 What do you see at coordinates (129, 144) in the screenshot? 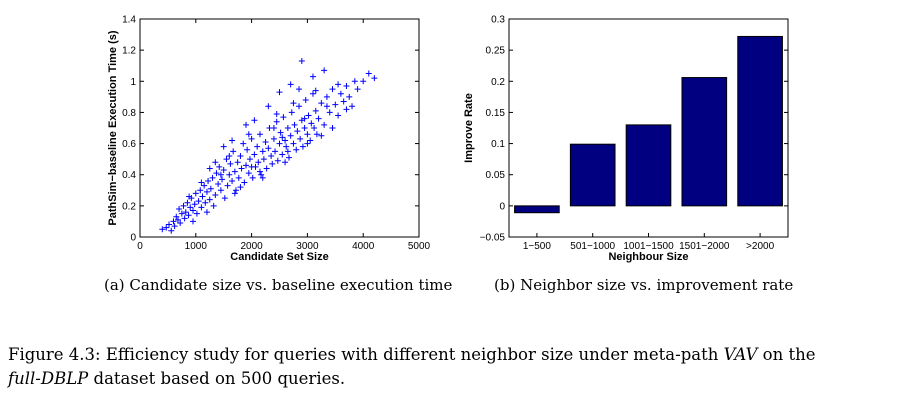
I see `scatter-y-tick-label: 0.6` at bounding box center [129, 144].